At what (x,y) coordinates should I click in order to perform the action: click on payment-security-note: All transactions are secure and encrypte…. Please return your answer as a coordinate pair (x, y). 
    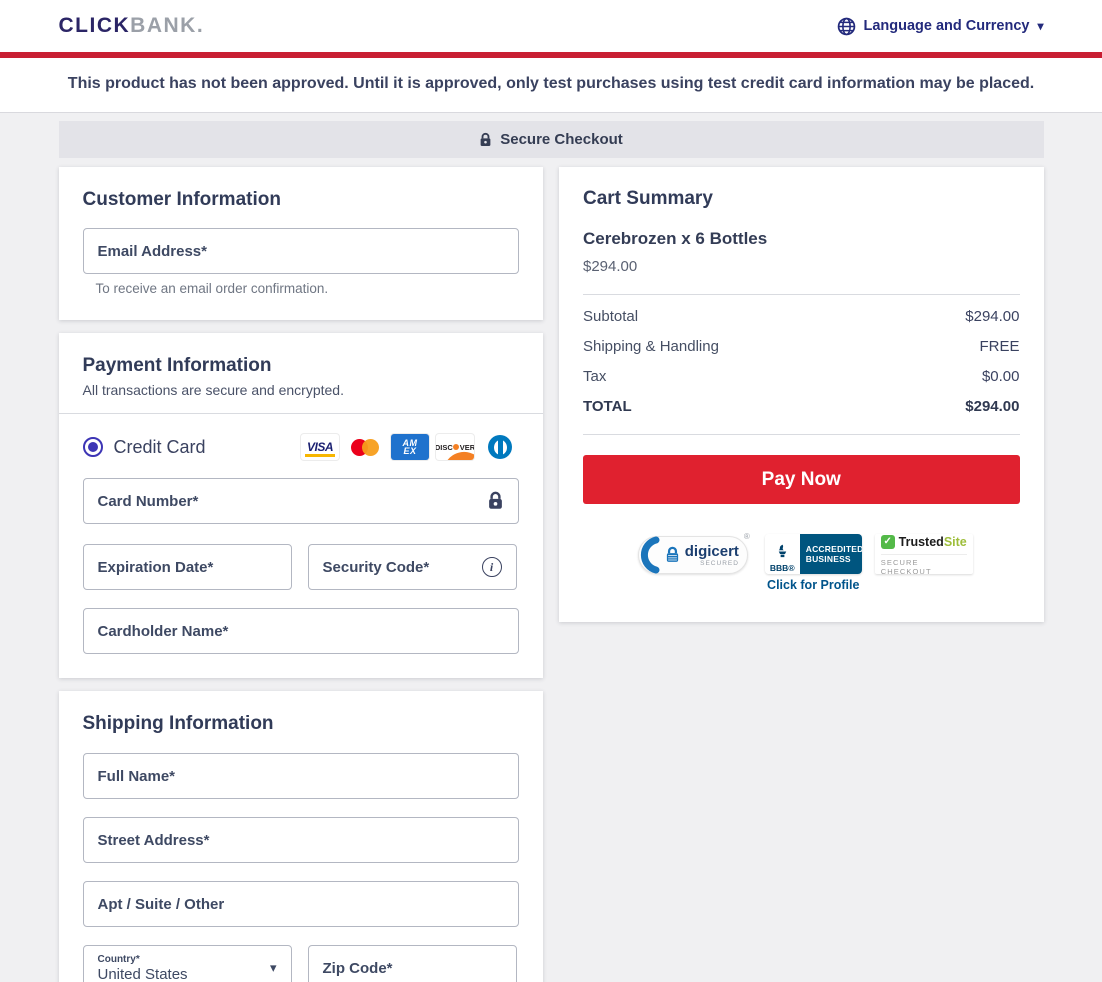
    Looking at the image, I should click on (213, 390).